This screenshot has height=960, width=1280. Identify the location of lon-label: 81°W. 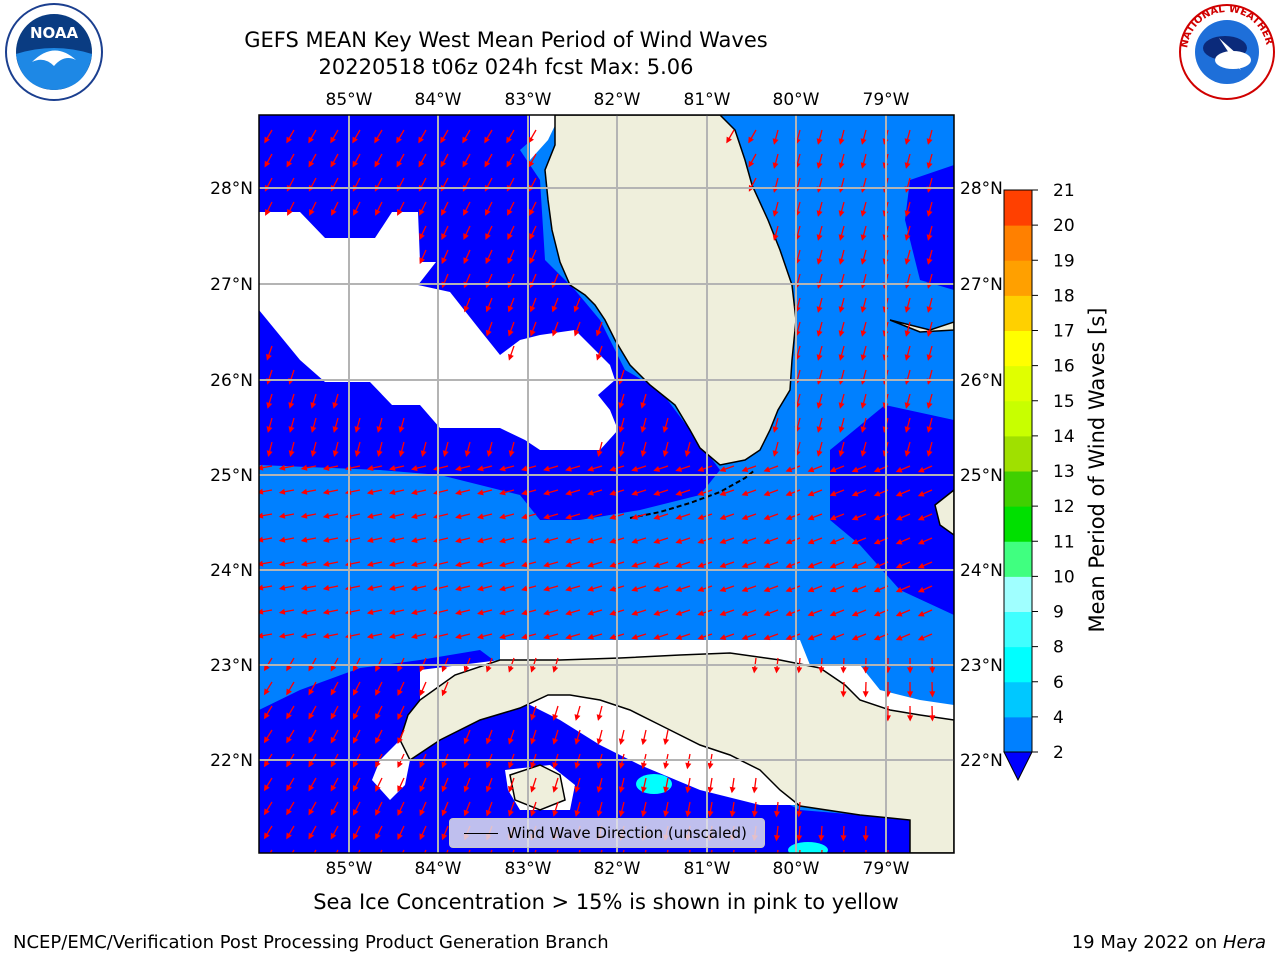
(707, 869).